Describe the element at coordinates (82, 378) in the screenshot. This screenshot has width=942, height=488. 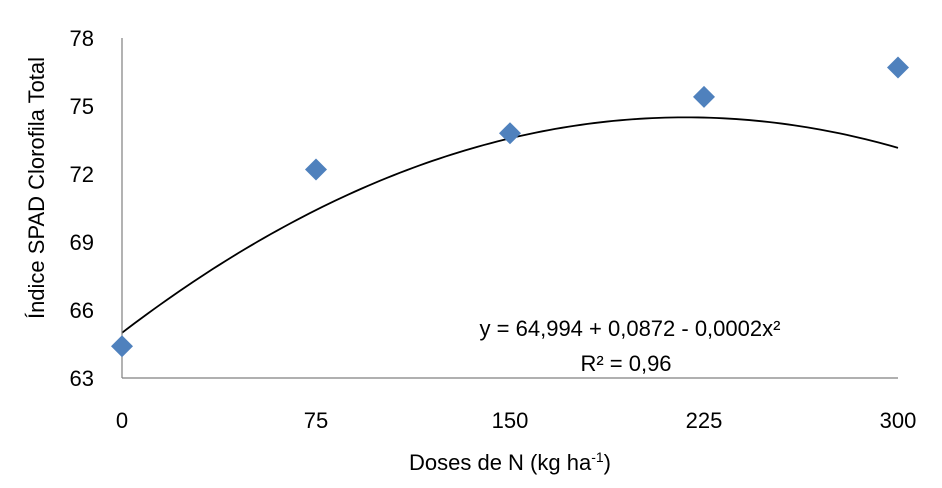
I see `y-tick-label: 63` at that location.